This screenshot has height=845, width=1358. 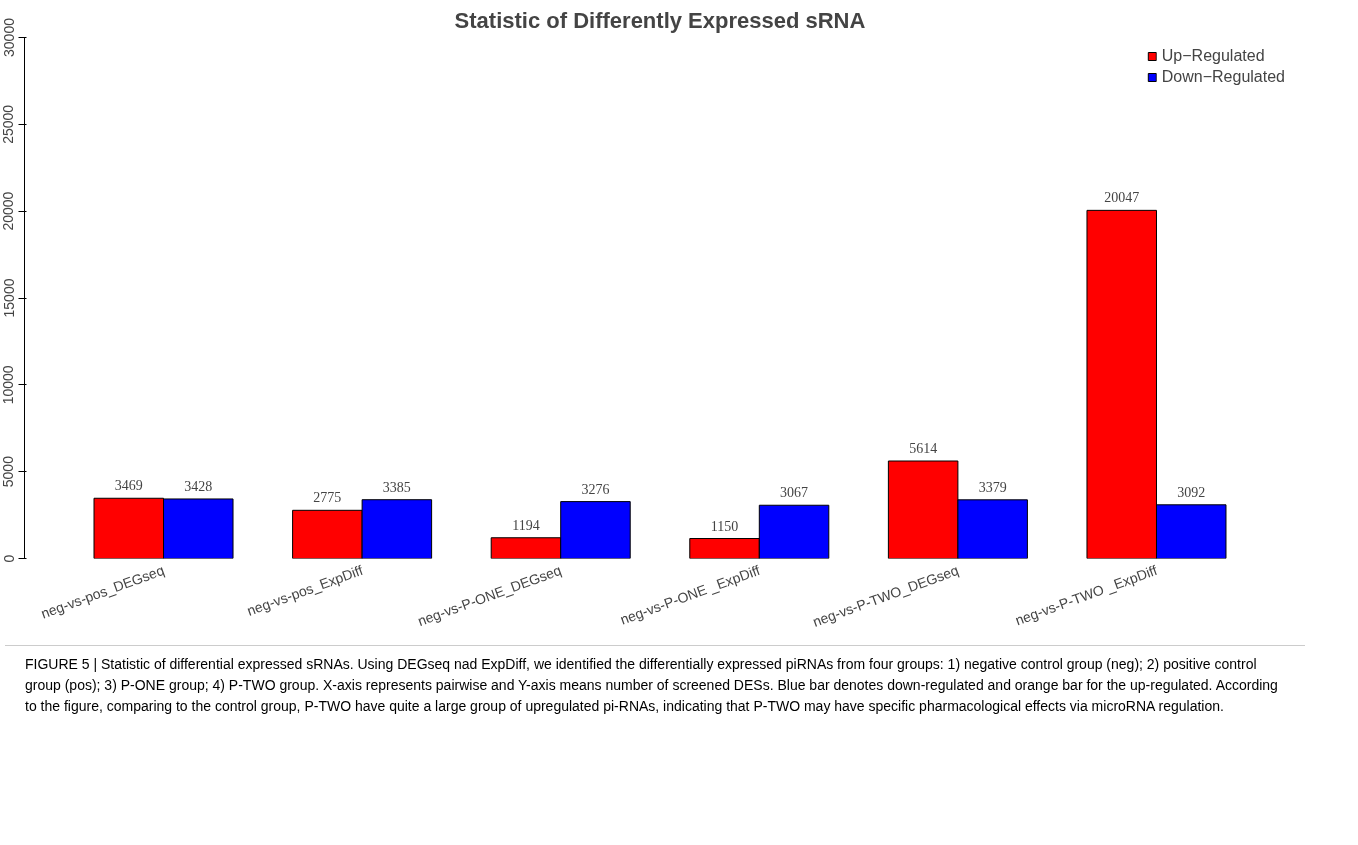 What do you see at coordinates (1122, 198) in the screenshot?
I see `data-label: 20047` at bounding box center [1122, 198].